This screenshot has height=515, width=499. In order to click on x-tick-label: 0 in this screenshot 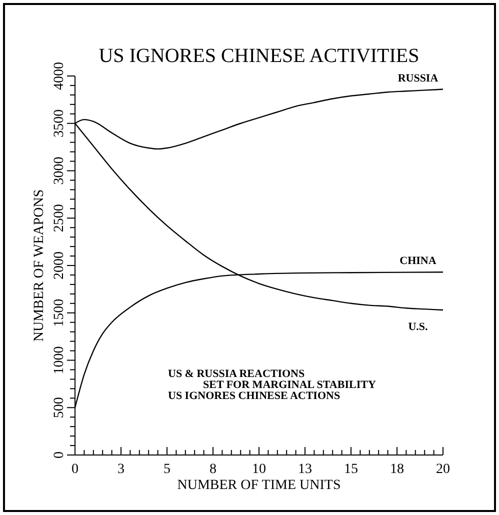, I will do `click(75, 469)`.